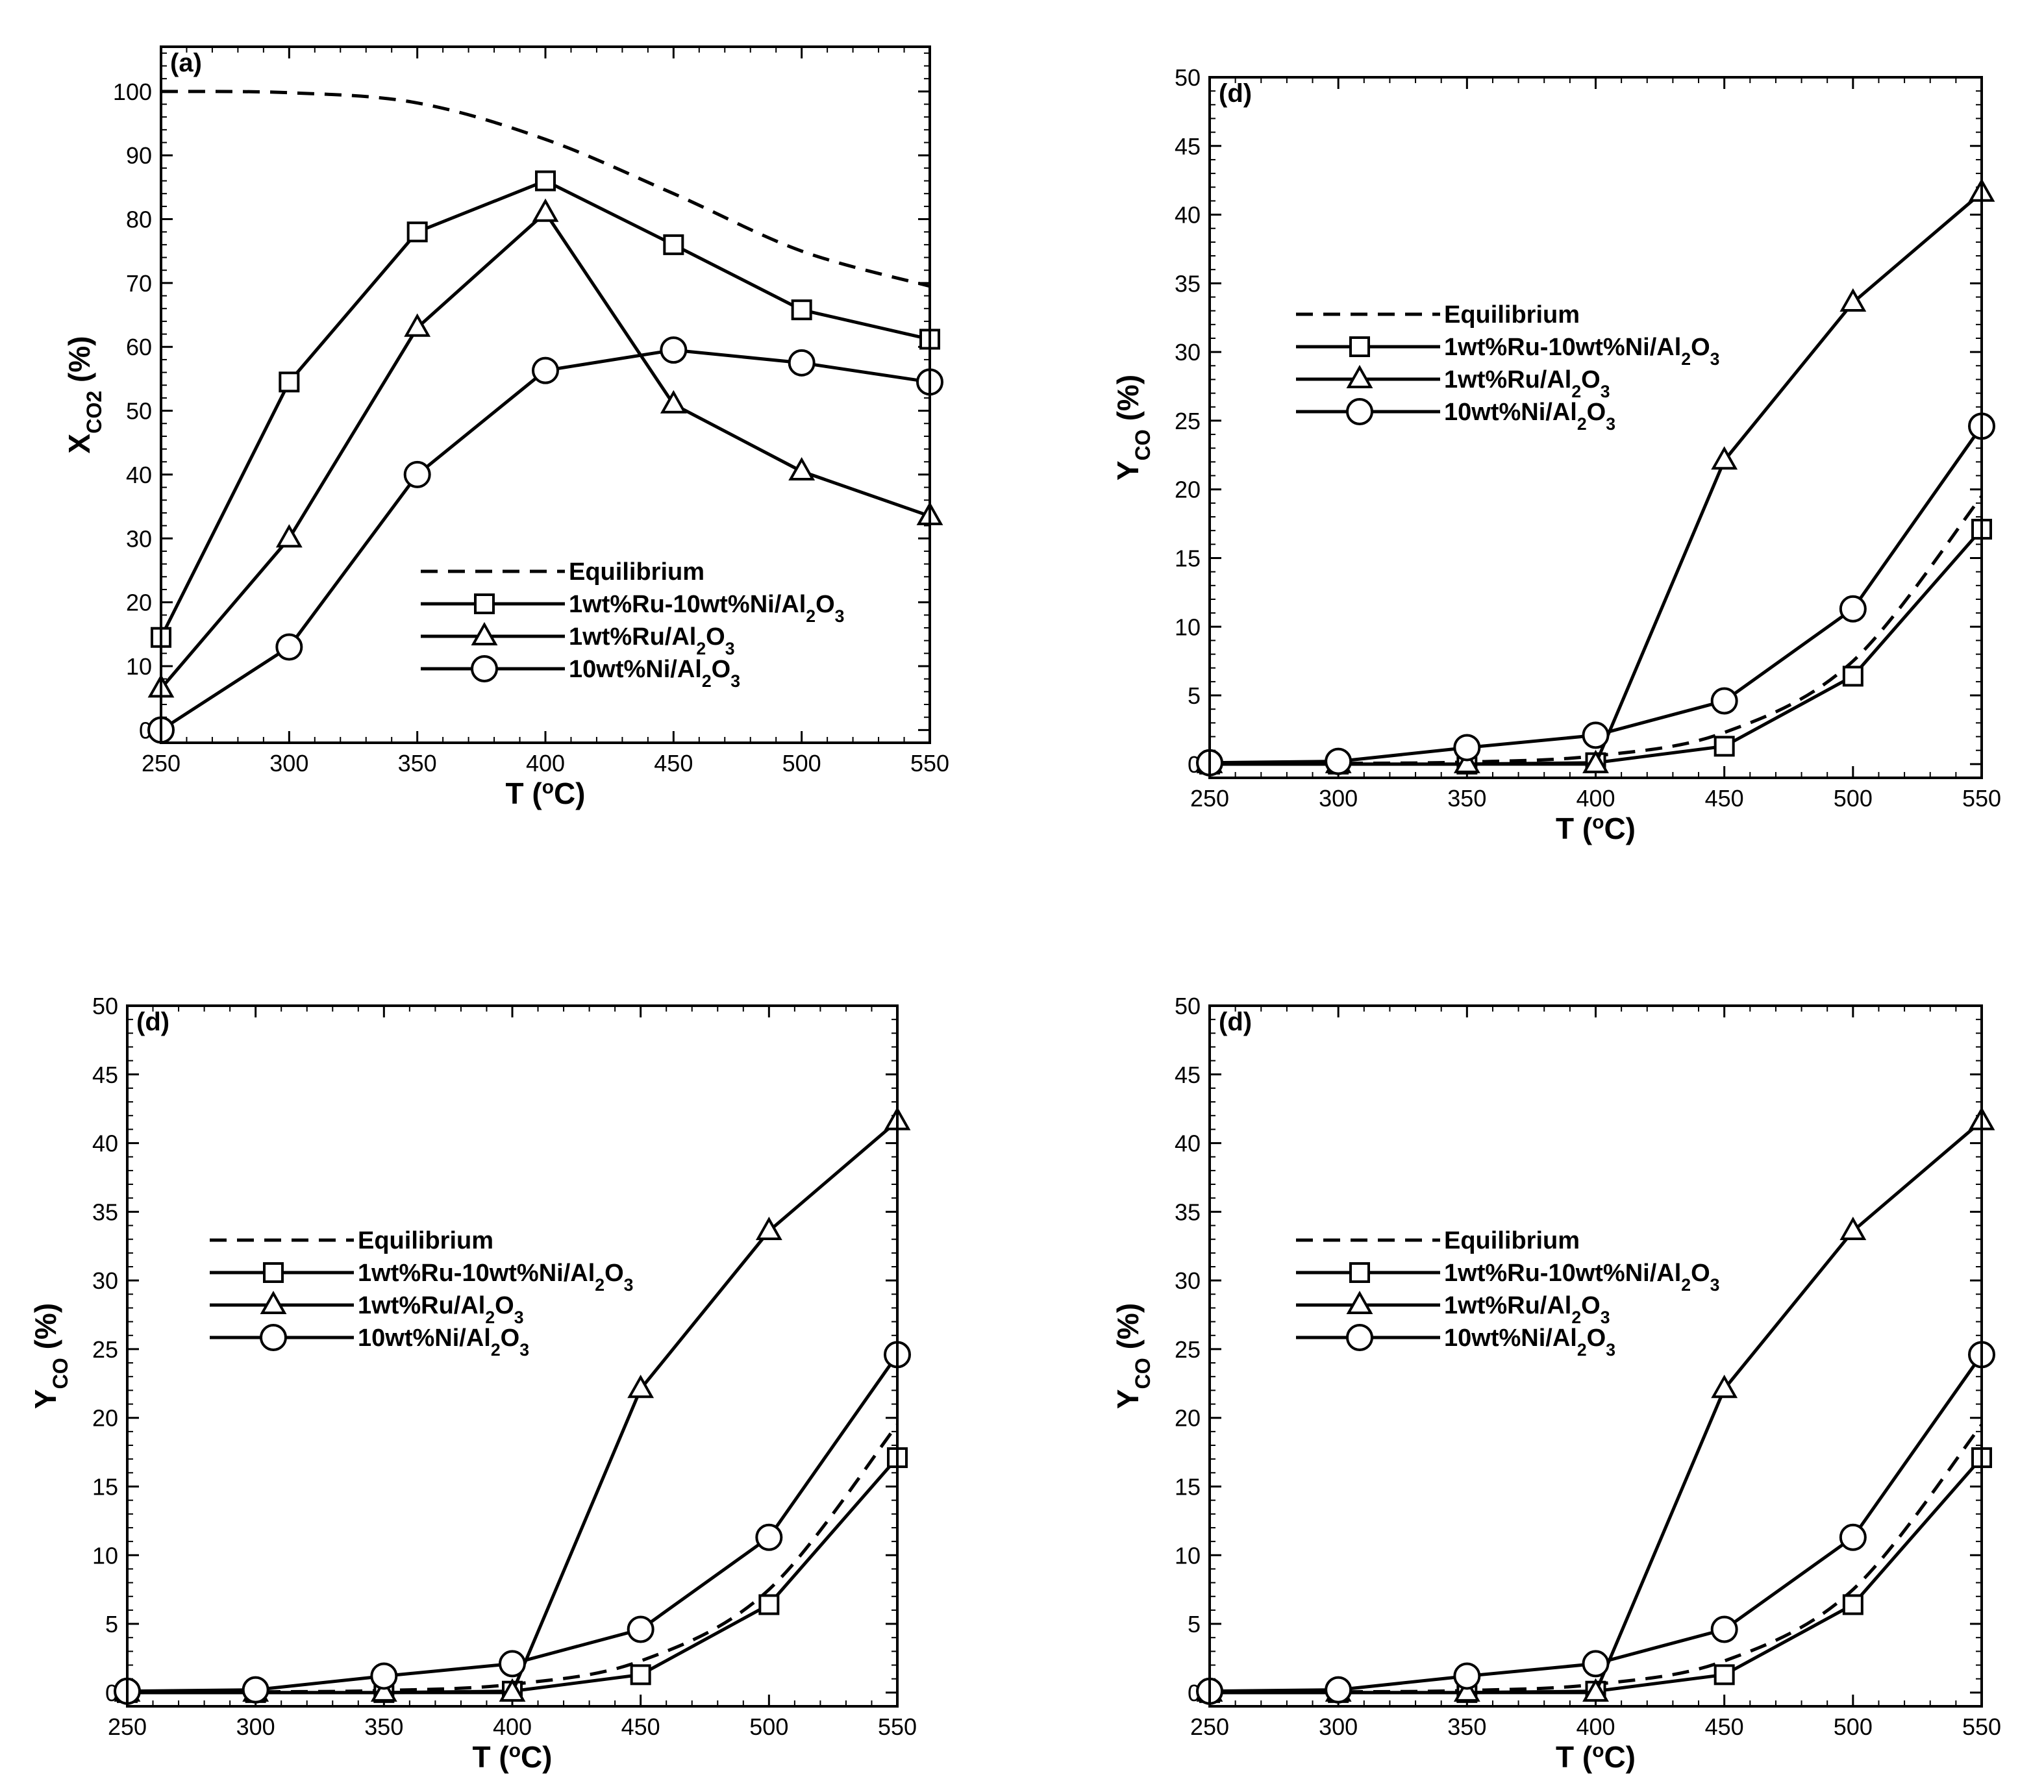  Describe the element at coordinates (139, 347) in the screenshot. I see `y-tick-label: 60` at that location.